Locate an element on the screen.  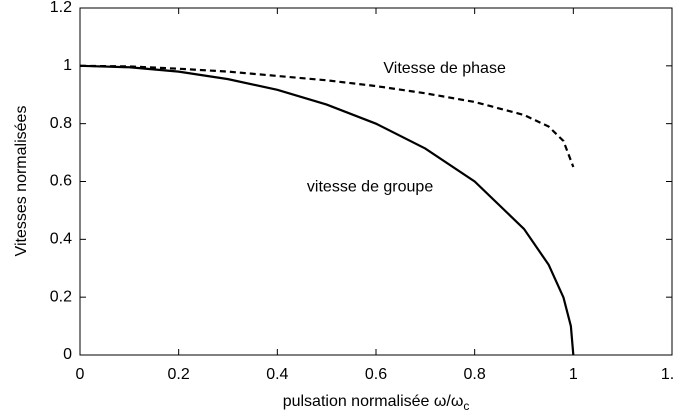
y-tick-label: 0.4 is located at coordinates (61, 239).